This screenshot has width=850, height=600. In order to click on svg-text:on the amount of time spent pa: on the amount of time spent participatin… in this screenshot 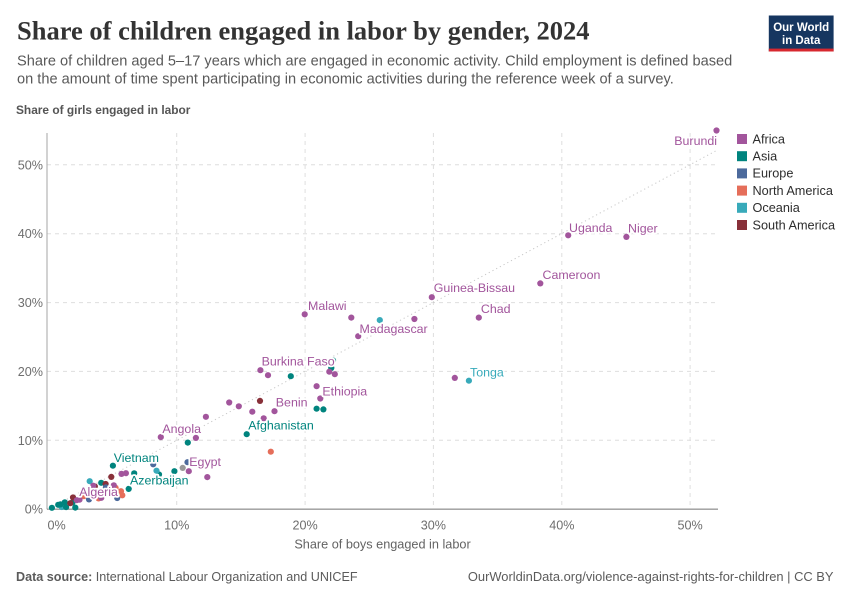, I will do `click(345, 80)`.